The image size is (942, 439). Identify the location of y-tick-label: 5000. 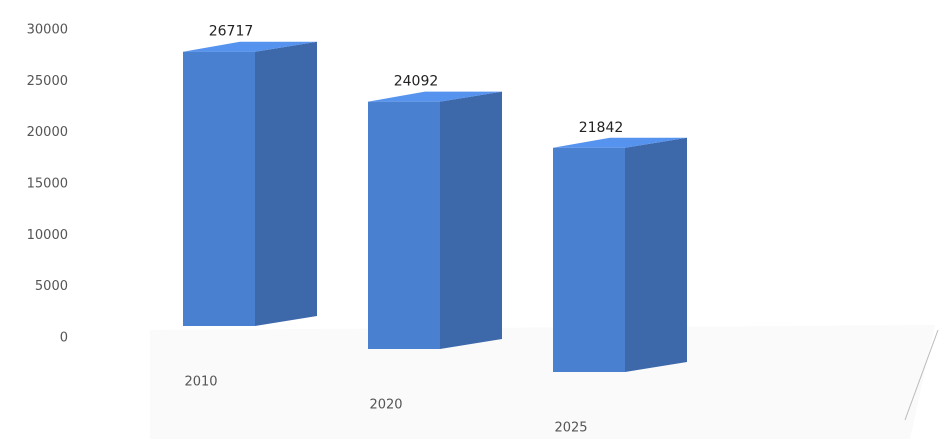
(51, 286).